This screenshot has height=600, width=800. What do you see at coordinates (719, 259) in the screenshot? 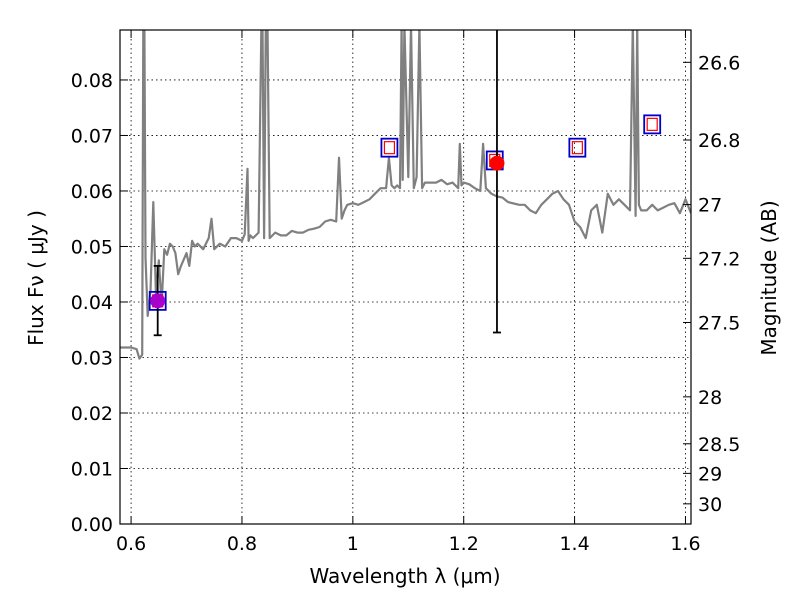
I see `y2-tick-label: 27.2` at bounding box center [719, 259].